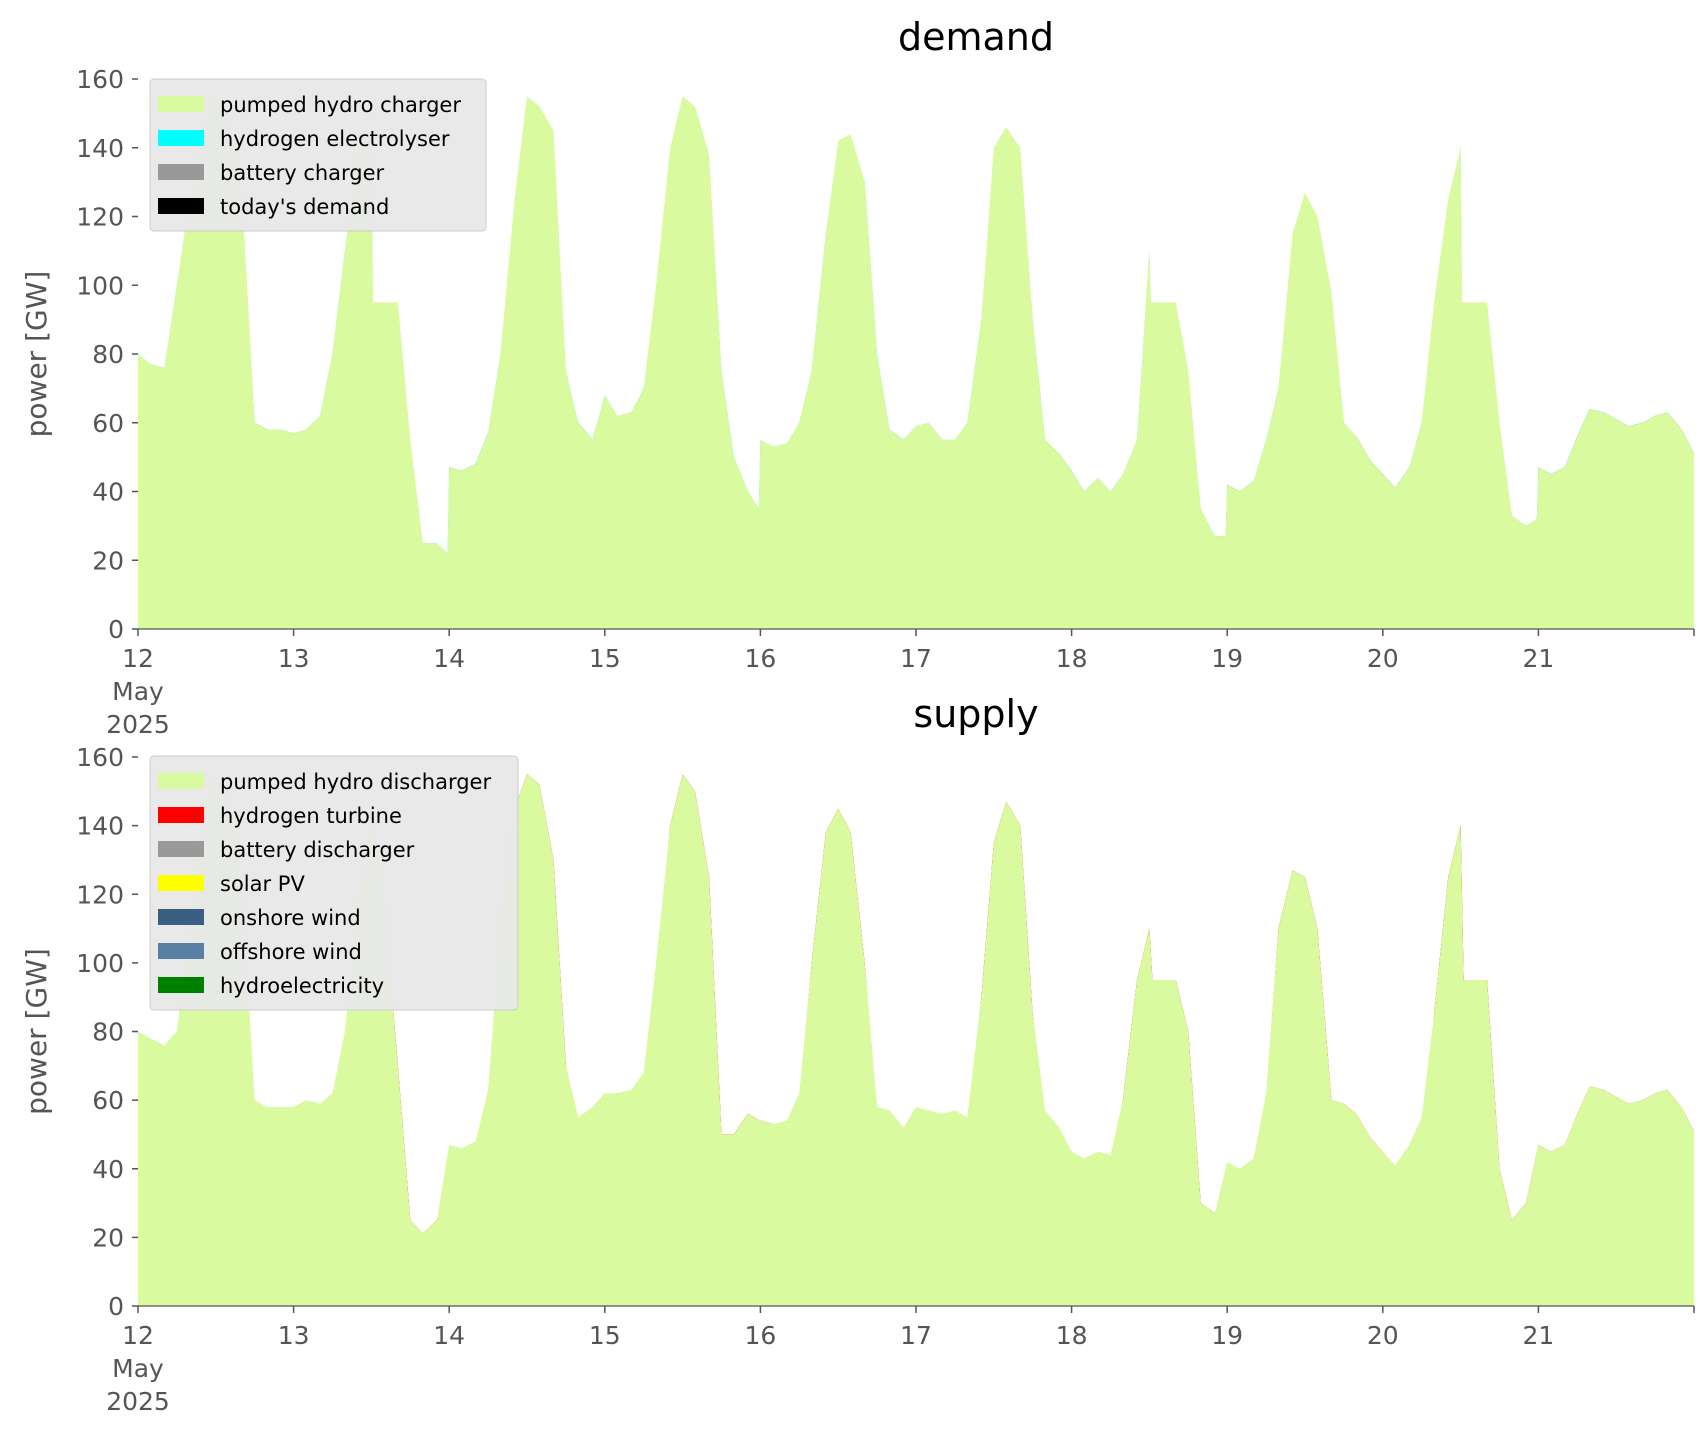  Describe the element at coordinates (290, 918) in the screenshot. I see `legend-label: onshore wind` at that location.